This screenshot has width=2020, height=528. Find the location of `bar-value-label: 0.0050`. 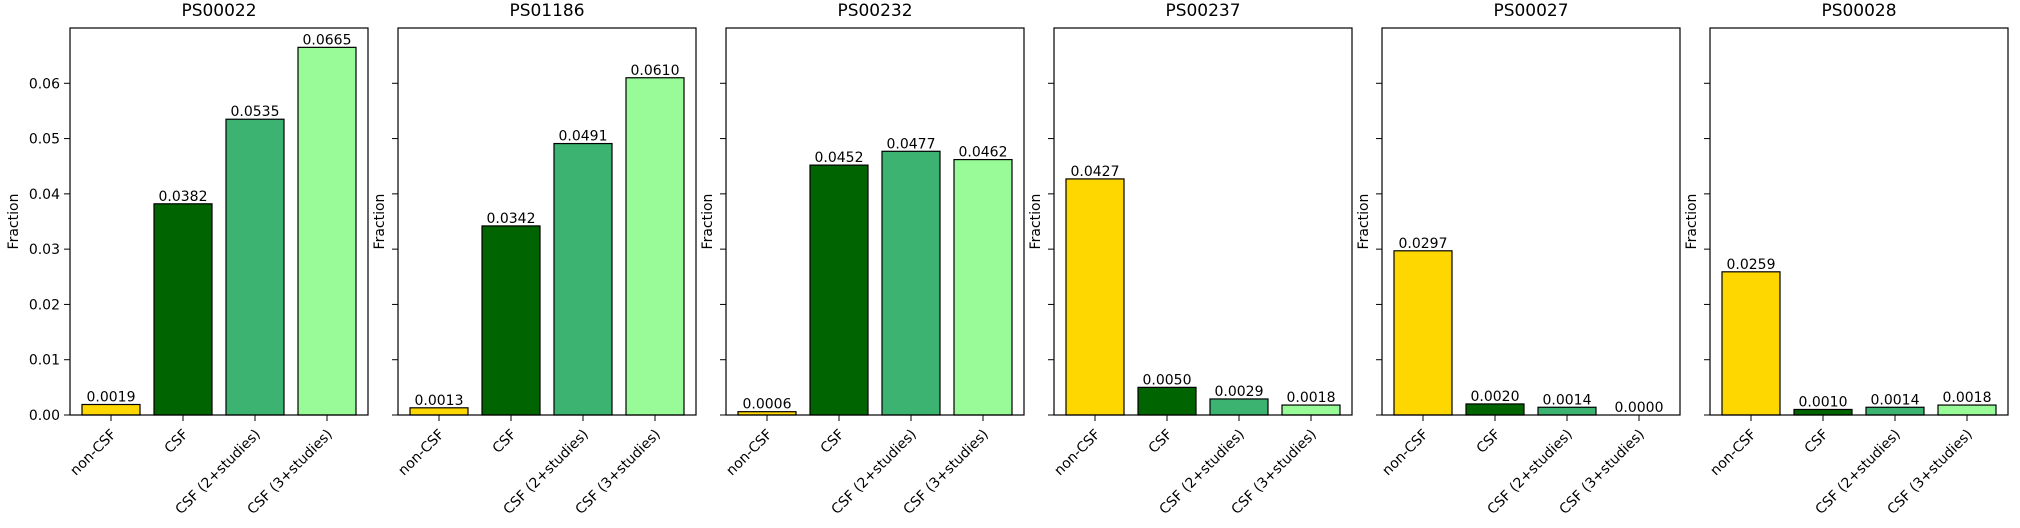

bar-value-label: 0.0050 is located at coordinates (1167, 380).